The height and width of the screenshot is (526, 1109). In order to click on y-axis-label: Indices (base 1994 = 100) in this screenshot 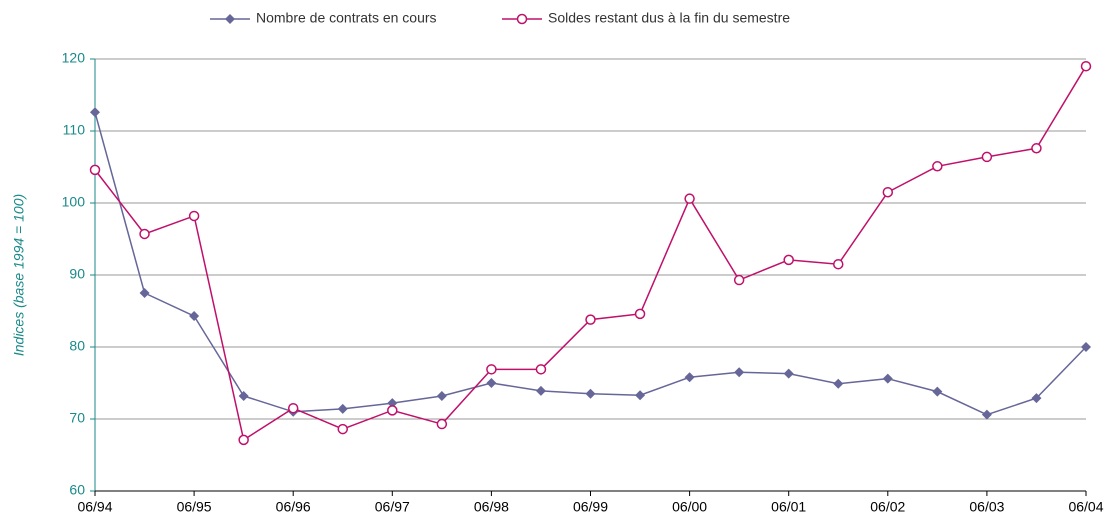, I will do `click(19, 275)`.